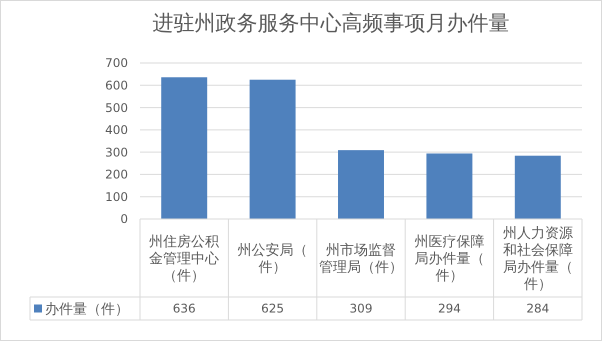 Image resolution: width=602 pixels, height=341 pixels. What do you see at coordinates (124, 219) in the screenshot?
I see `y-tick-label: 0` at bounding box center [124, 219].